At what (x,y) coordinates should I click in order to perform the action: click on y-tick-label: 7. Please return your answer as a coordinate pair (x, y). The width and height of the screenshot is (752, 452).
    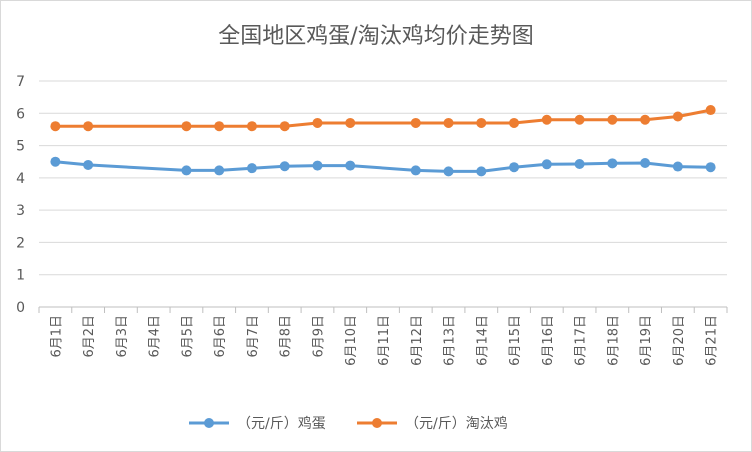
    Looking at the image, I should click on (20, 82).